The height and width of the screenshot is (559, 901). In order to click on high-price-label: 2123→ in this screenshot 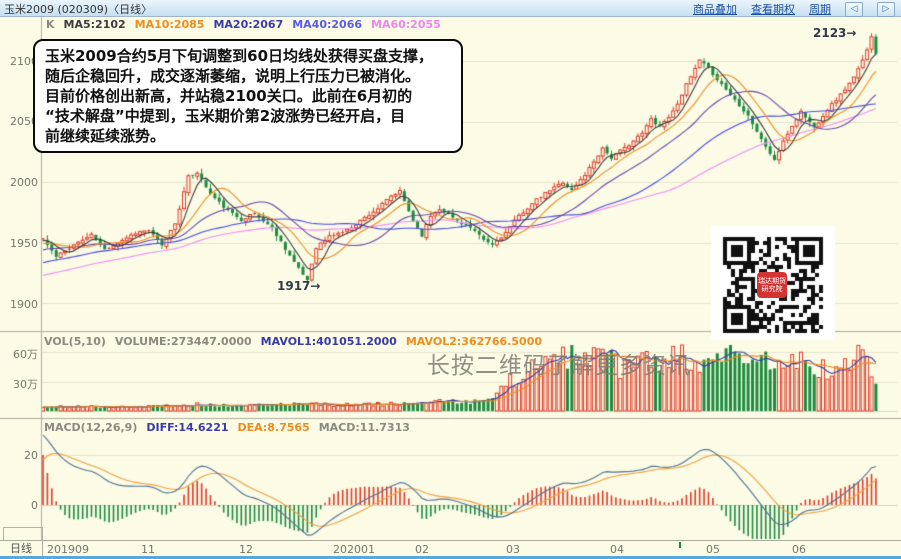, I will do `click(835, 33)`.